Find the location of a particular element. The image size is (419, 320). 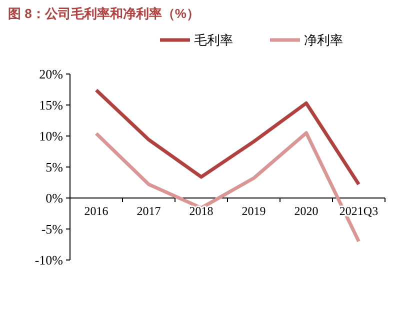

y-tick-label: 20% is located at coordinates (51, 74).